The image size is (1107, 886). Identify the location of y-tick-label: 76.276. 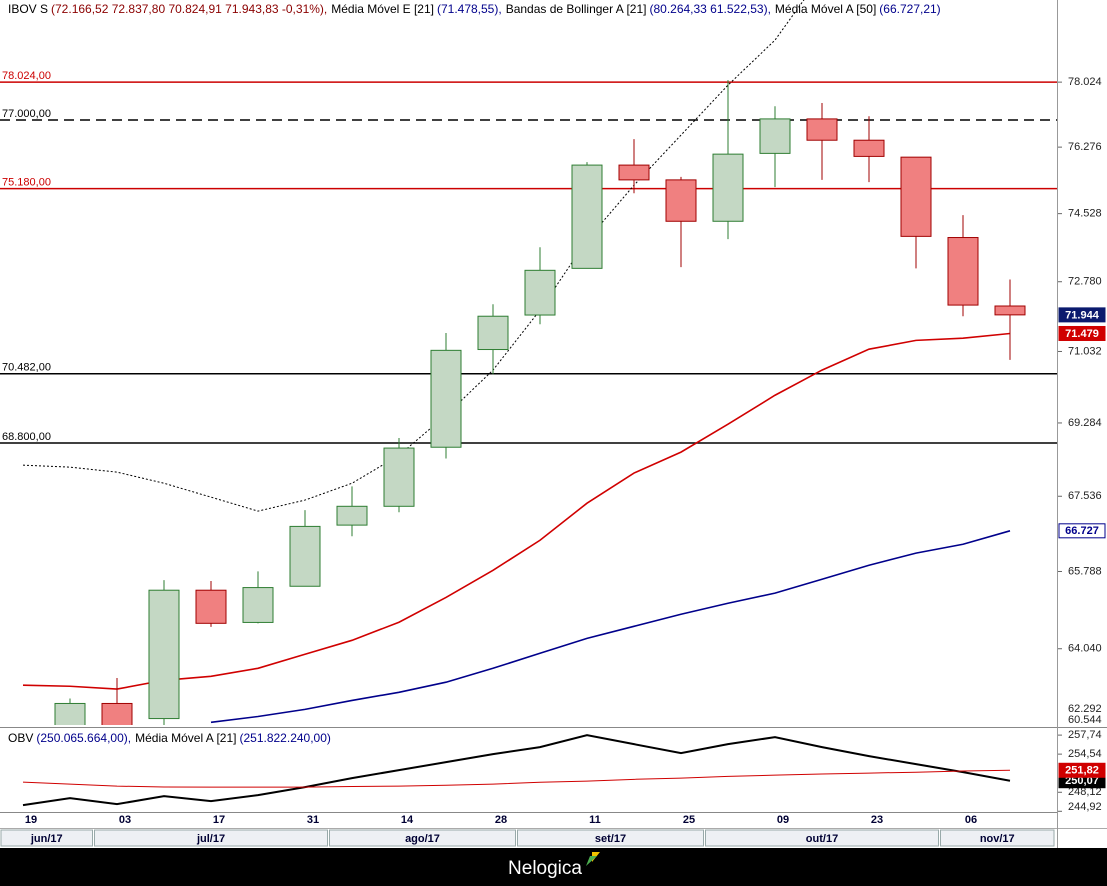
(1085, 147).